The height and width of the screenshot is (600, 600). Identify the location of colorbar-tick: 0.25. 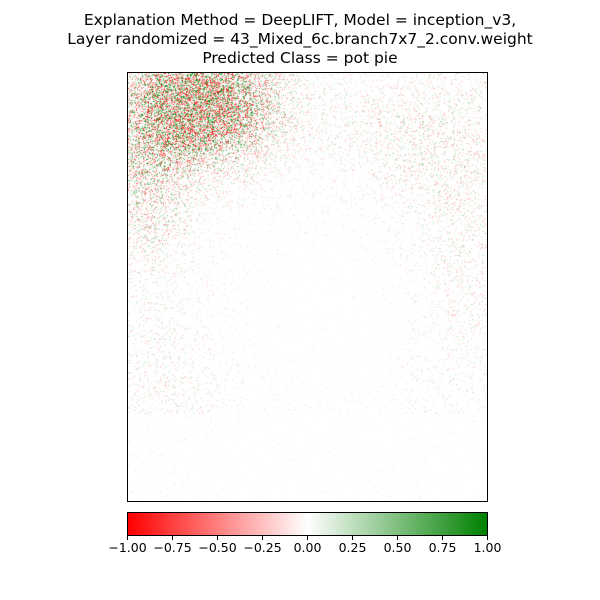
(353, 545).